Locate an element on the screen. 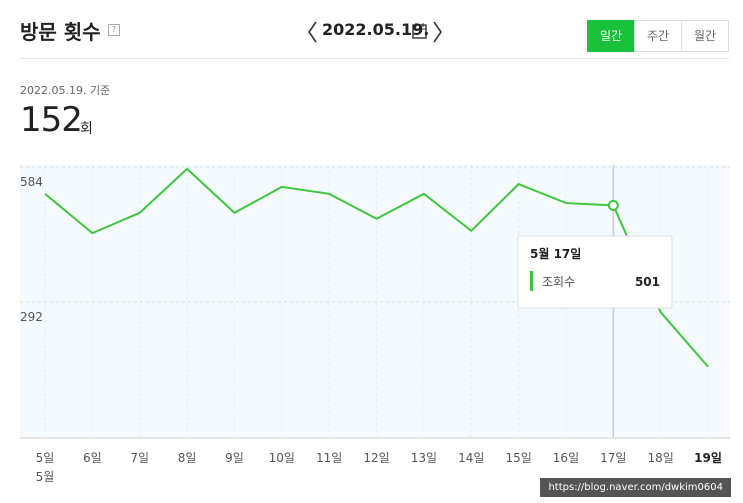  x-tick-label: 14일 is located at coordinates (471, 458).